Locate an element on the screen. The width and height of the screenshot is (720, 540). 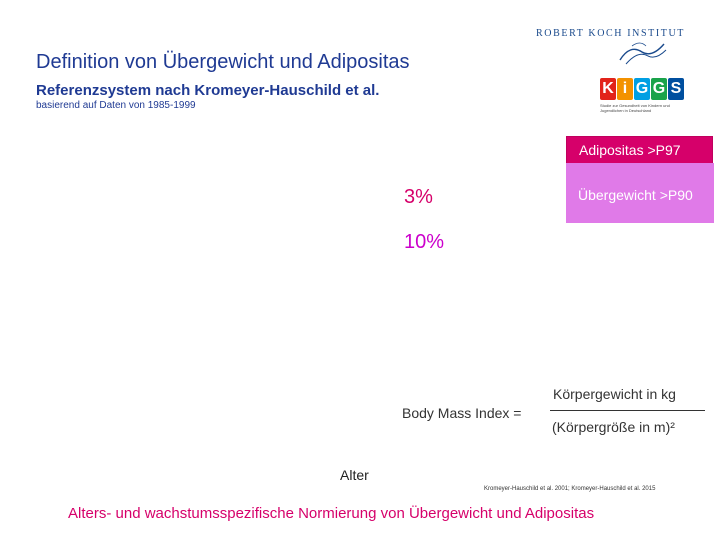
legend-uebergewicht-label: Übergewicht >P90 is located at coordinates (635, 195).